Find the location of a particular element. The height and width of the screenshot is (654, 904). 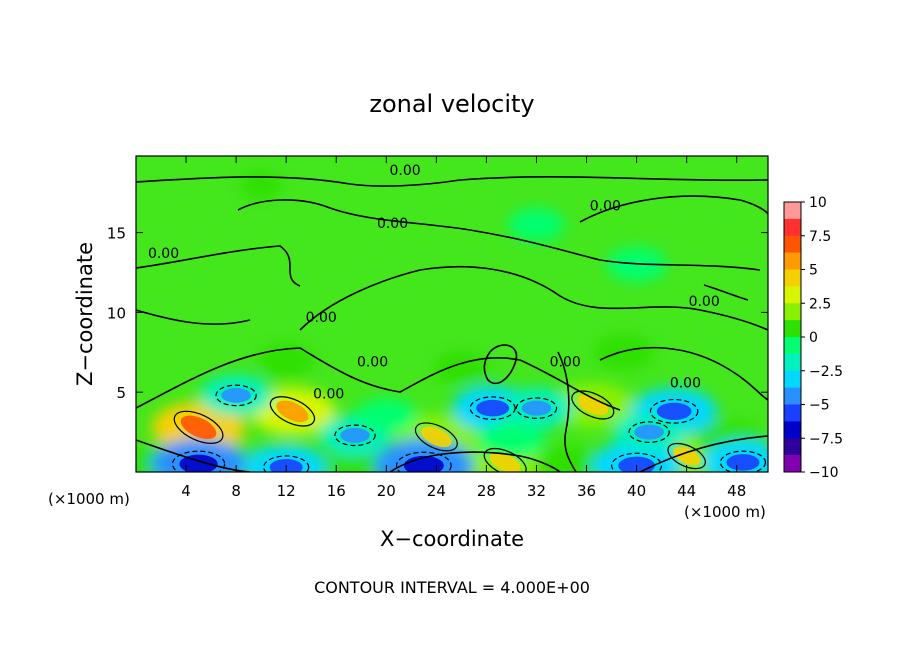

x-unit-right: (×1000 m) is located at coordinates (725, 512).